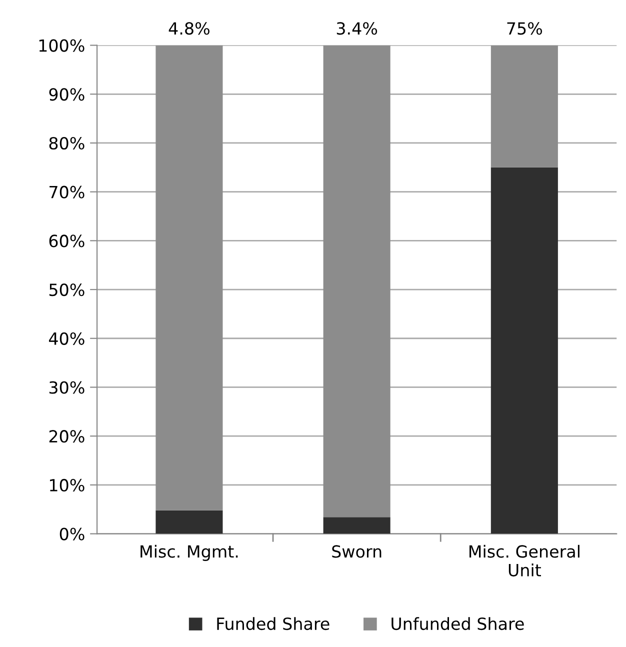 Image resolution: width=626 pixels, height=647 pixels. What do you see at coordinates (458, 623) in the screenshot?
I see `legend-label: Unfunded Share` at bounding box center [458, 623].